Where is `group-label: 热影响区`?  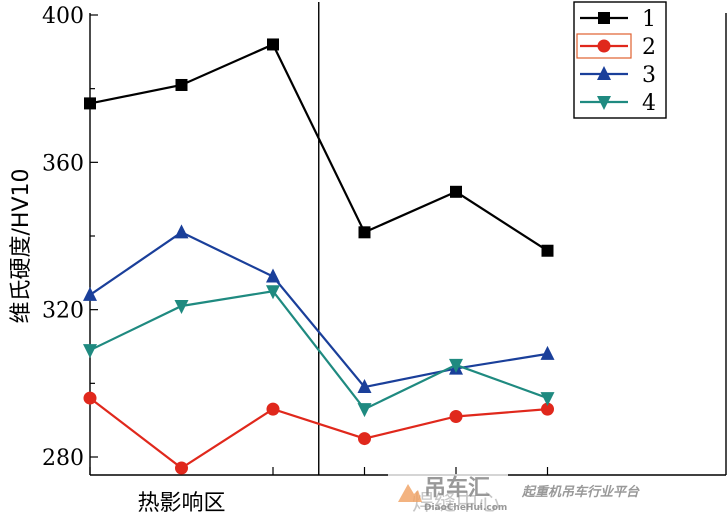
group-label: 热影响区 is located at coordinates (181, 503).